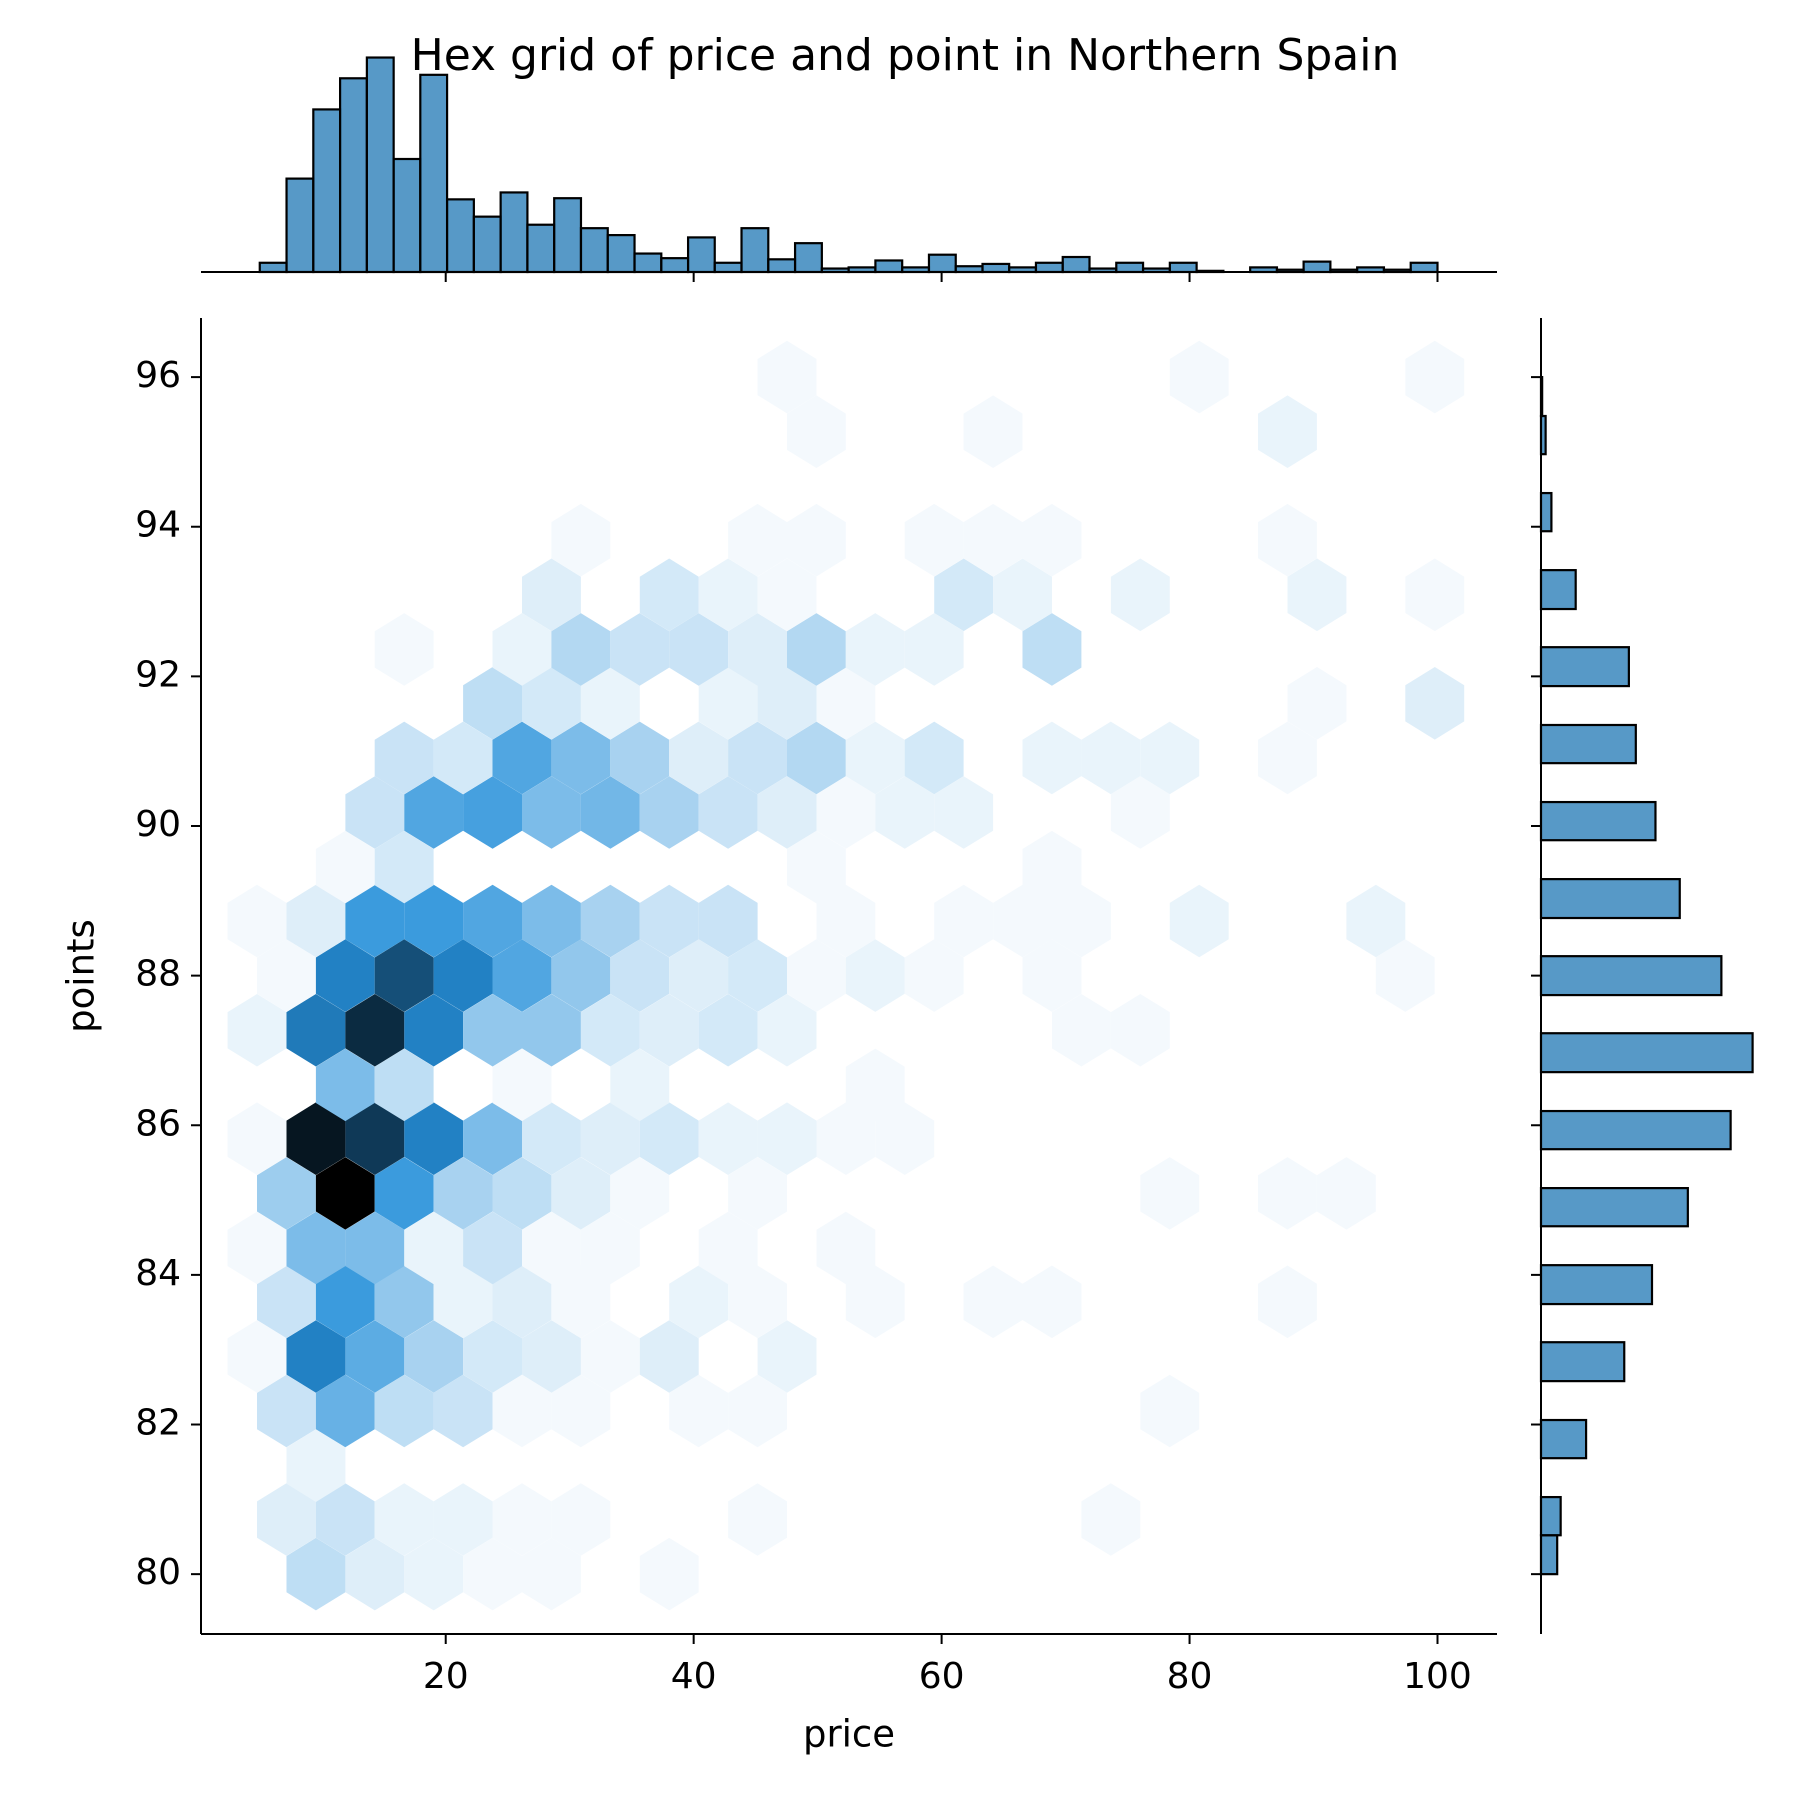 The width and height of the screenshot is (1800, 1800). What do you see at coordinates (158, 1273) in the screenshot?
I see `y-tick-label: 84` at bounding box center [158, 1273].